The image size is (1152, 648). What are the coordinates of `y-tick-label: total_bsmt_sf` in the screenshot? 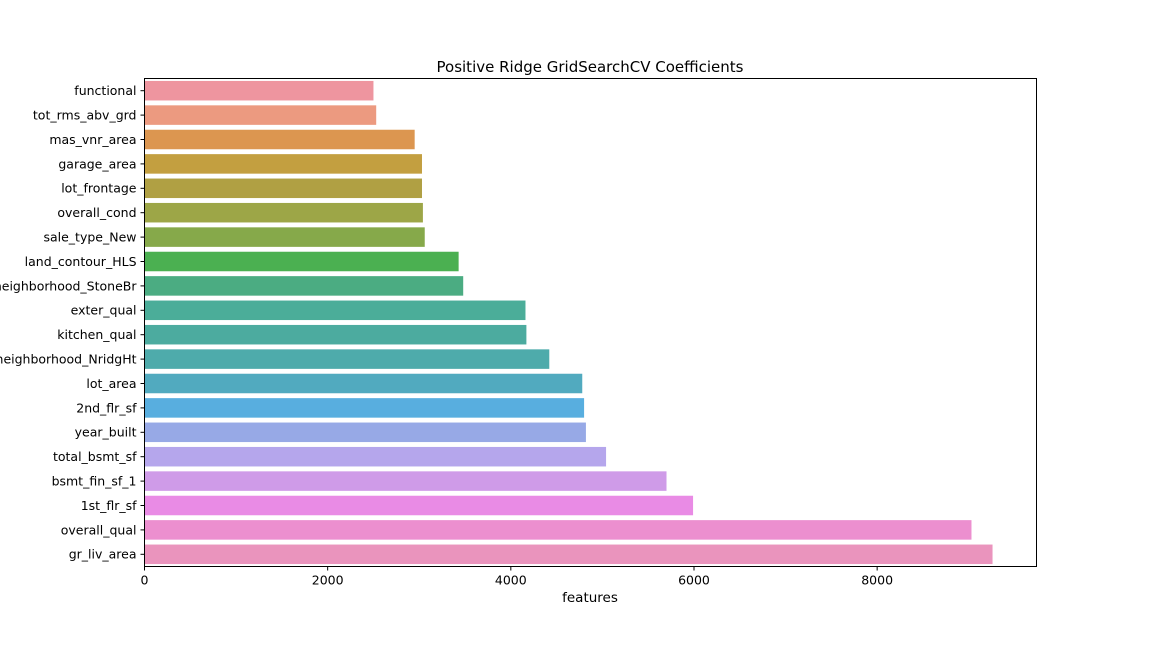 It's located at (95, 456).